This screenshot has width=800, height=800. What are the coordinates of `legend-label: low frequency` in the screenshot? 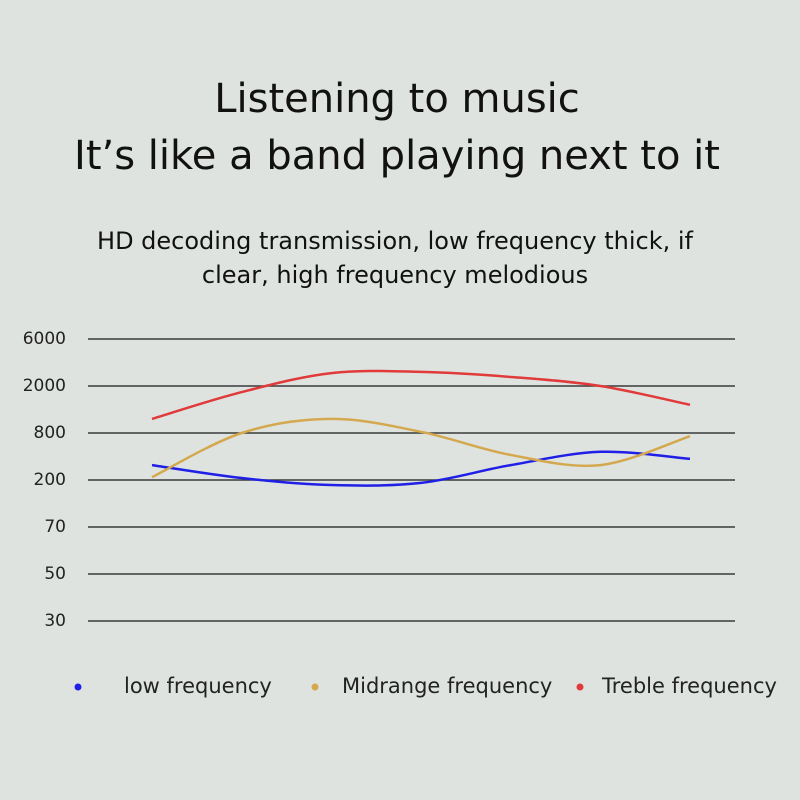 It's located at (198, 686).